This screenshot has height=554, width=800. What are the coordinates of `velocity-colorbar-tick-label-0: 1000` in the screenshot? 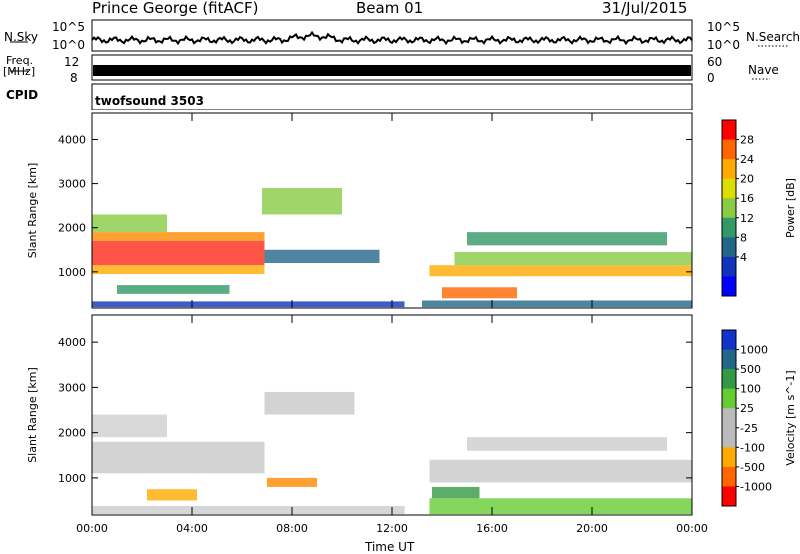 It's located at (754, 350).